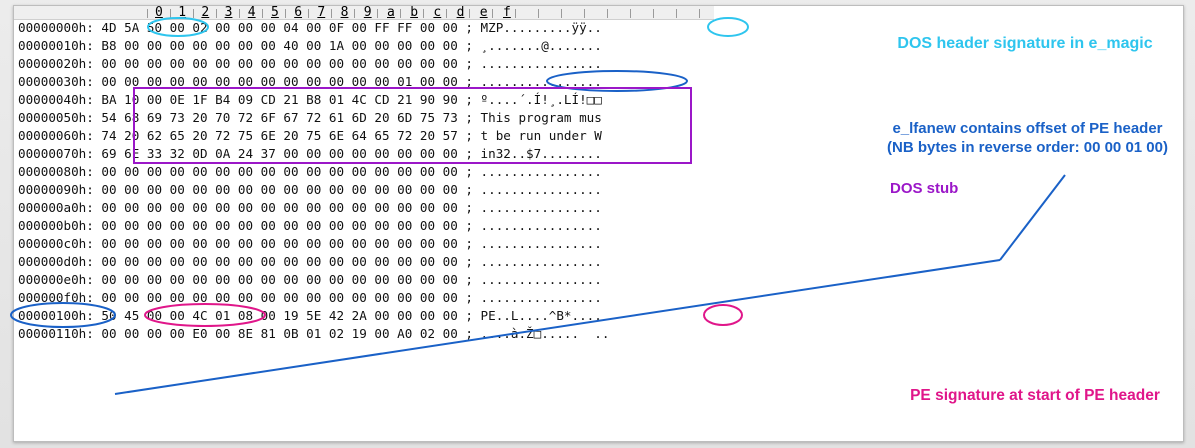 The image size is (1195, 448). What do you see at coordinates (56, 99) in the screenshot?
I see `row-address: 00000040h:` at bounding box center [56, 99].